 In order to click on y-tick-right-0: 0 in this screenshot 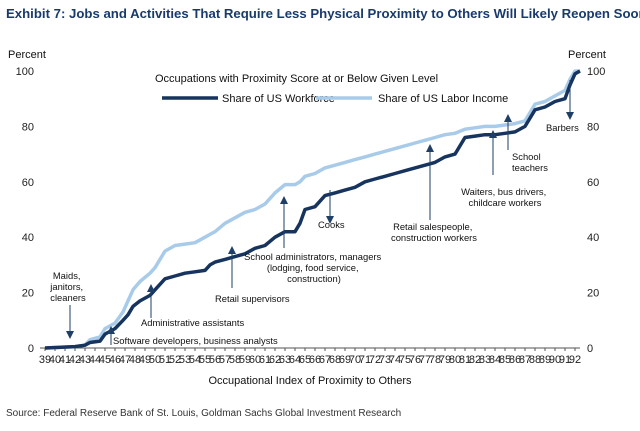, I will do `click(590, 349)`.